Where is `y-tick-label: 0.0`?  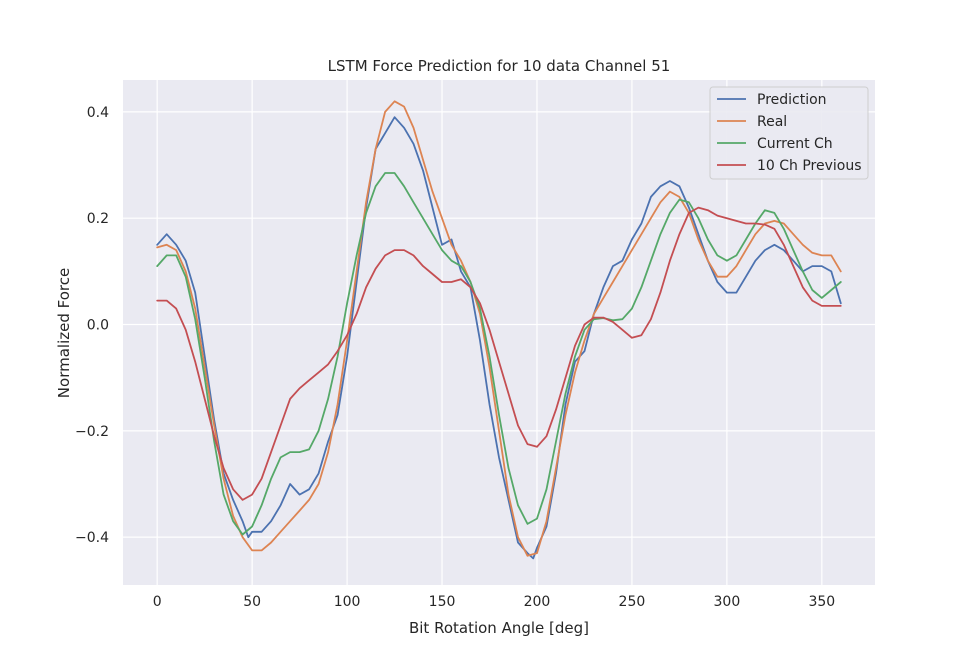 y-tick-label: 0.0 is located at coordinates (98, 326).